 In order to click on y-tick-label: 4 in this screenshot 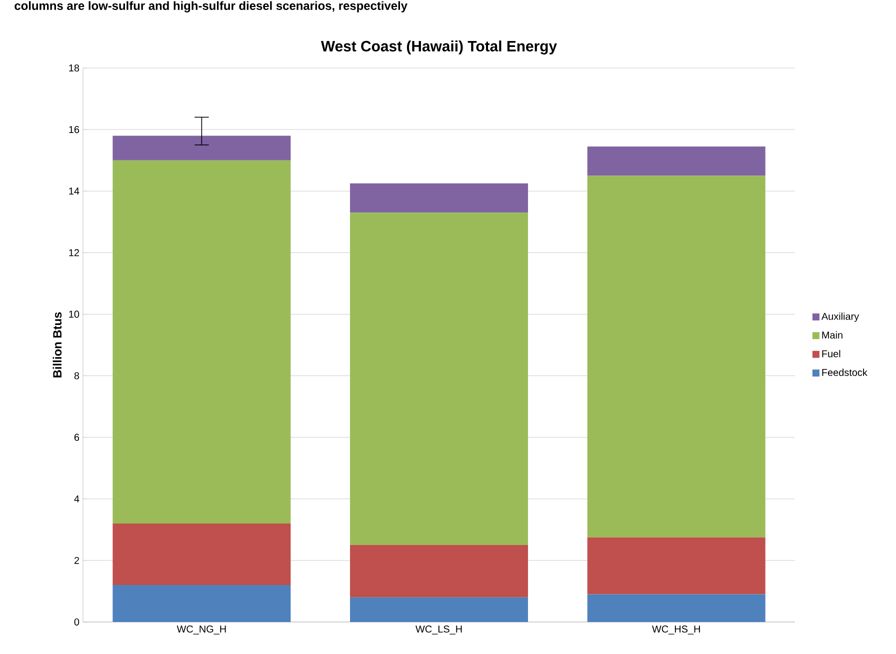, I will do `click(77, 498)`.